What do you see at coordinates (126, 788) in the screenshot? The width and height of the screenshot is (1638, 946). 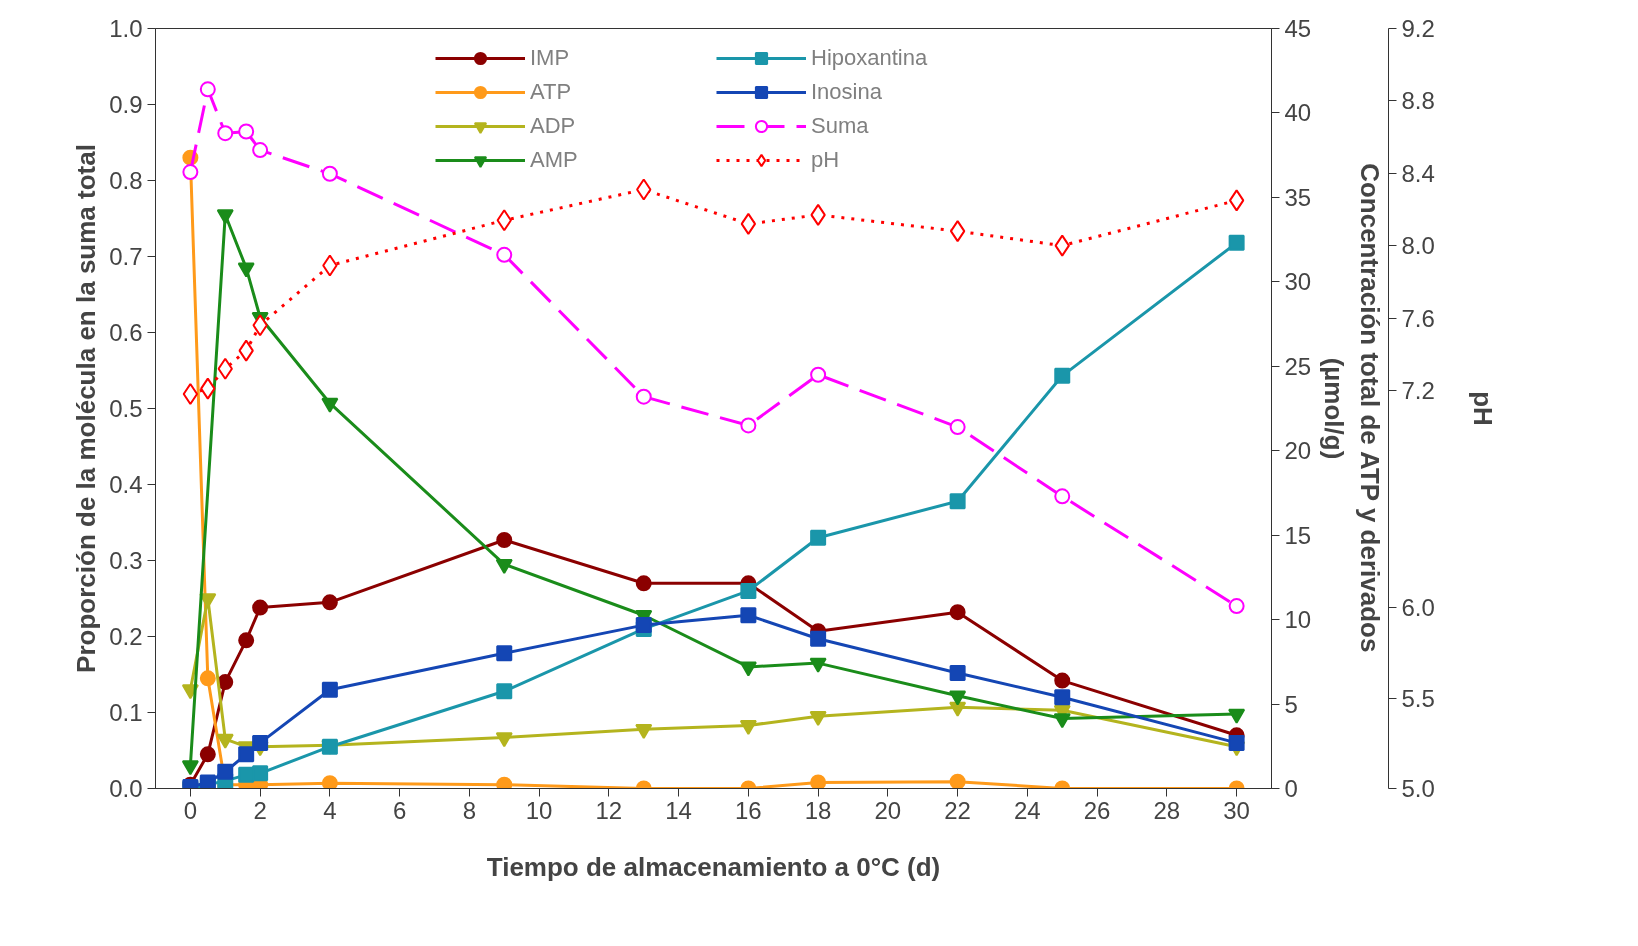 I see `y-tick-label: 0.0` at bounding box center [126, 788].